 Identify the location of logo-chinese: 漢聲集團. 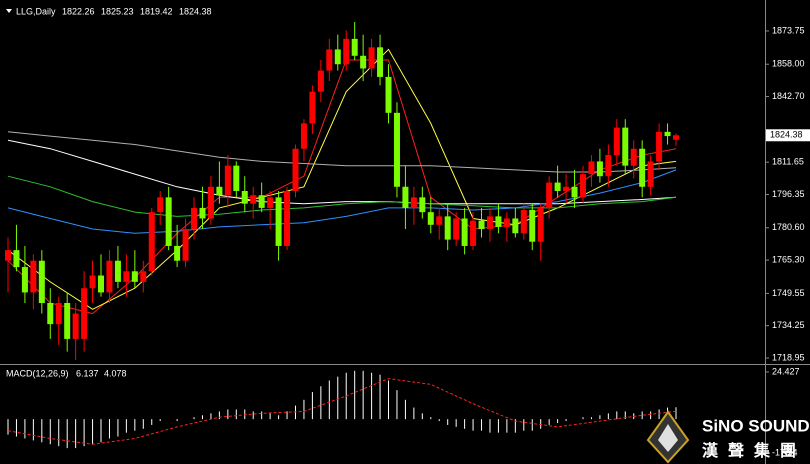
(754, 450).